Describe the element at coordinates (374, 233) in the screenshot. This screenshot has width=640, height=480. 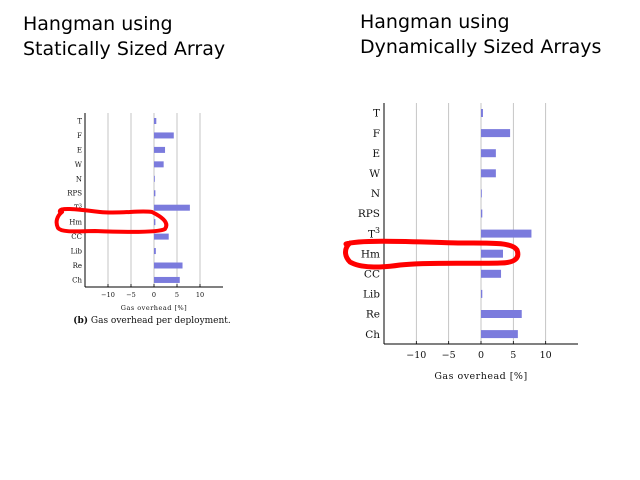
I see `dynamic-category-label: T3` at that location.